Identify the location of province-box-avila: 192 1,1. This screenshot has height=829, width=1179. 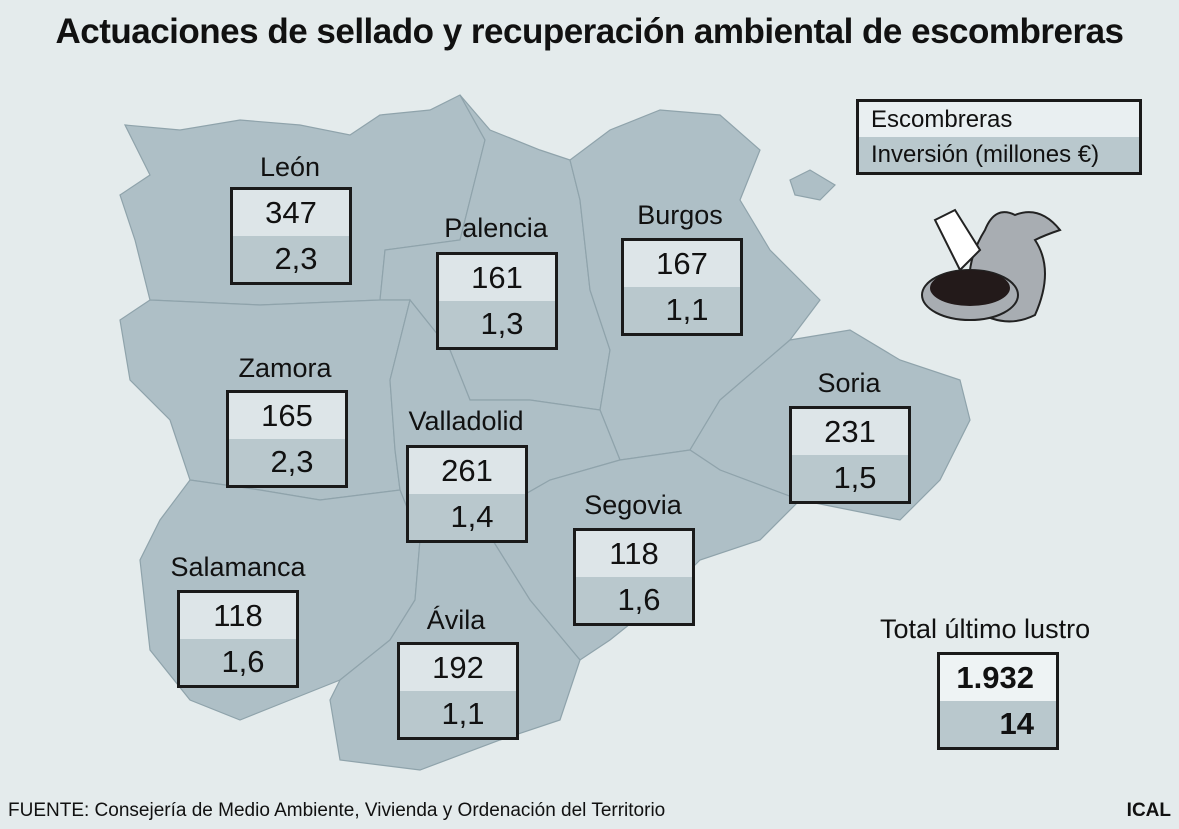
(458, 691).